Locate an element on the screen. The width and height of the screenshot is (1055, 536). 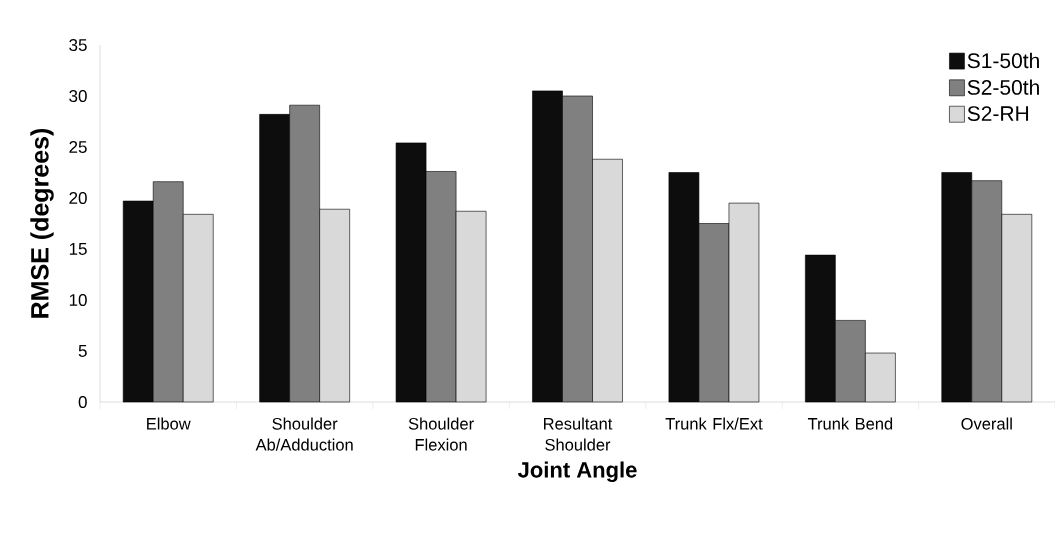
legend-label: S2-RH is located at coordinates (998, 114).